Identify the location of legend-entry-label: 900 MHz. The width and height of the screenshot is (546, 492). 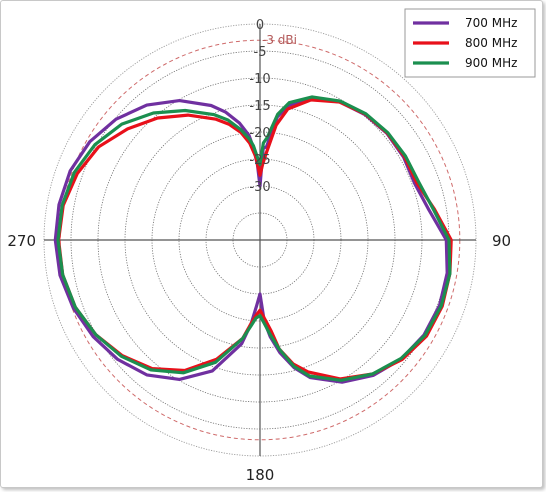
(491, 63).